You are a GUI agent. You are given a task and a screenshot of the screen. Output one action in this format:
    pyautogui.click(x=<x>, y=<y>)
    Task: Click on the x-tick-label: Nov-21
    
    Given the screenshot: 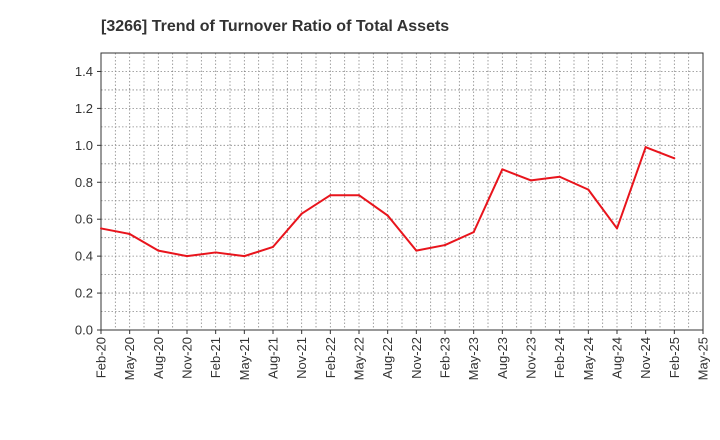 What is the action you would take?
    pyautogui.click(x=301, y=358)
    